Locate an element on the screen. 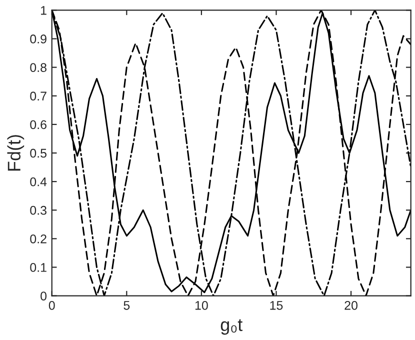 This screenshot has height=340, width=415. y-tick-label: 0.2 is located at coordinates (38, 239).